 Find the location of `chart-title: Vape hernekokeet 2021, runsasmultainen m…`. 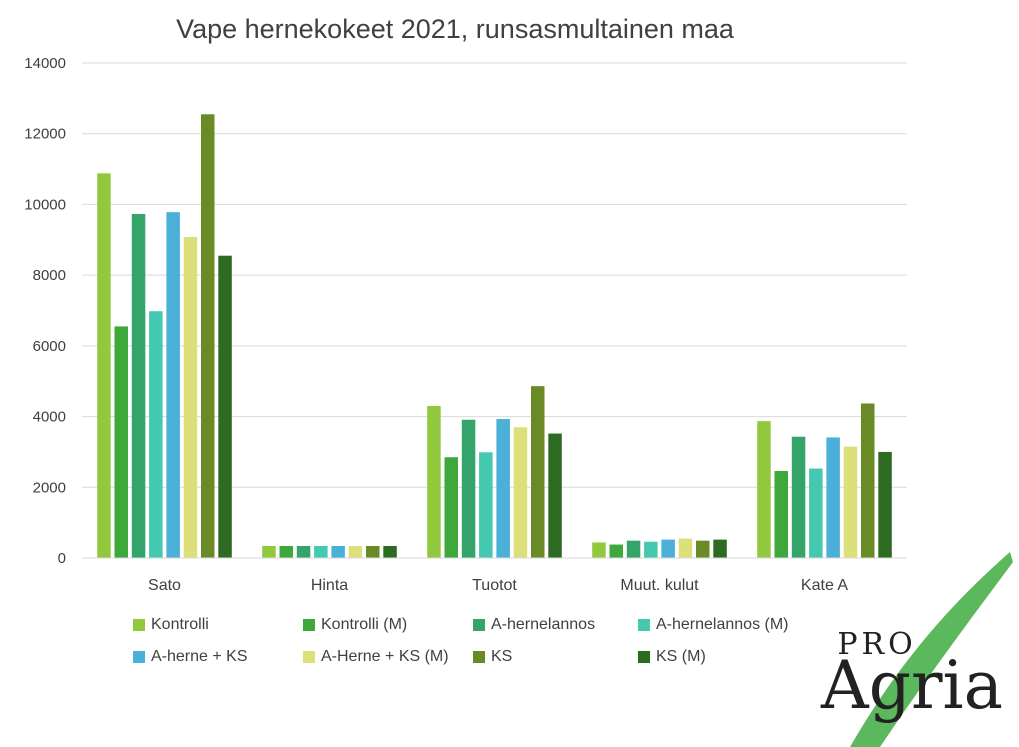

chart-title: Vape hernekokeet 2021, runsasmultainen m… is located at coordinates (455, 29).